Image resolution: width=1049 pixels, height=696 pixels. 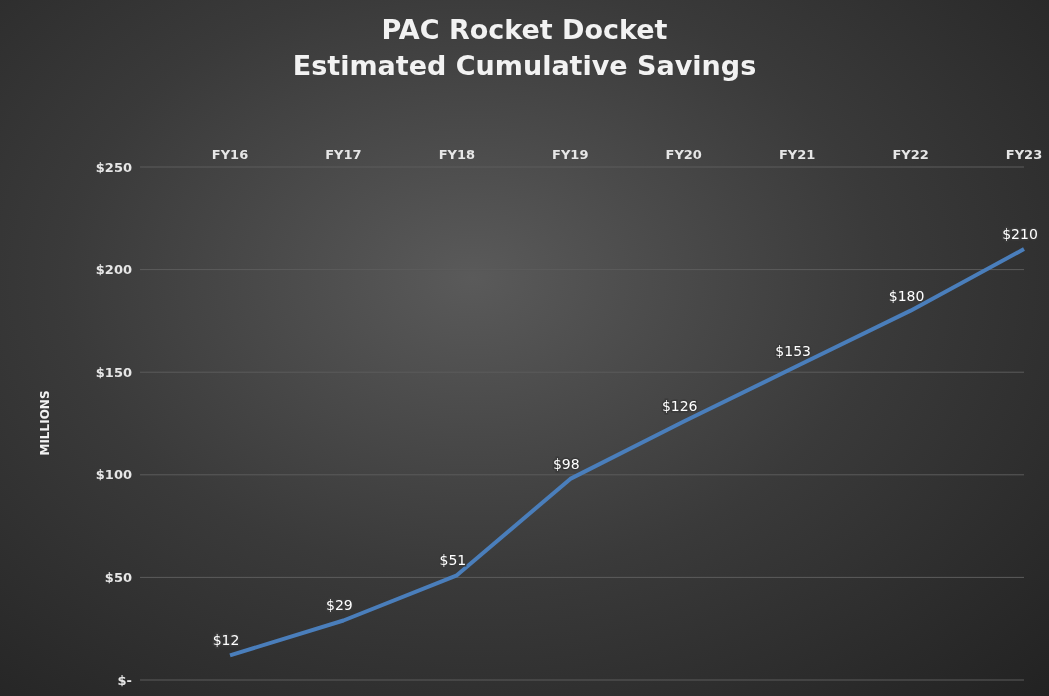 I want to click on chart-title: PAC Rocket Docket Estimated Cumulative Savings, so click(x=524, y=48).